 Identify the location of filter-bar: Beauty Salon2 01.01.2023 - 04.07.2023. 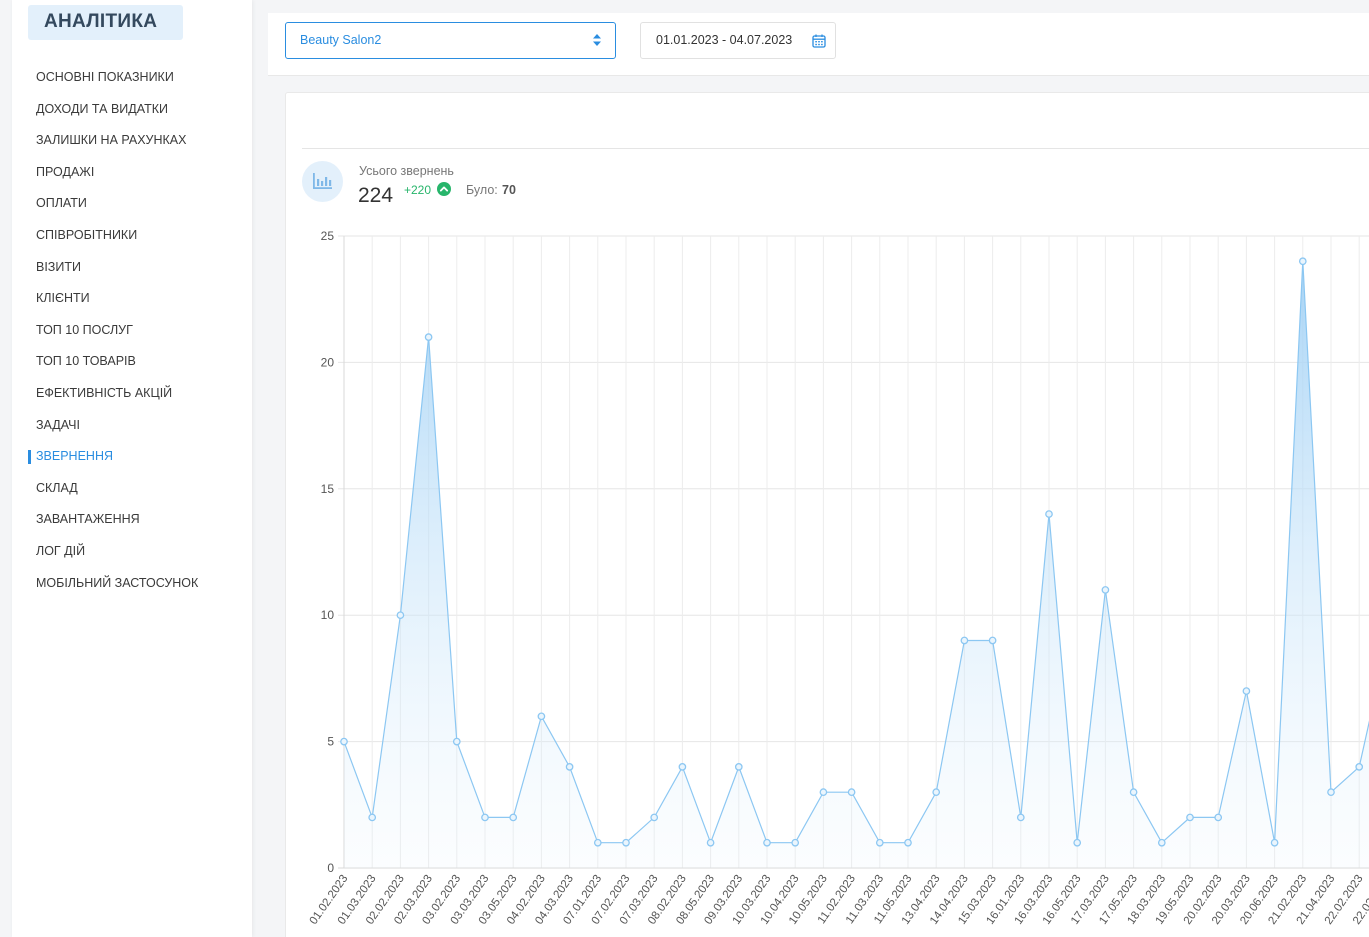
(818, 44).